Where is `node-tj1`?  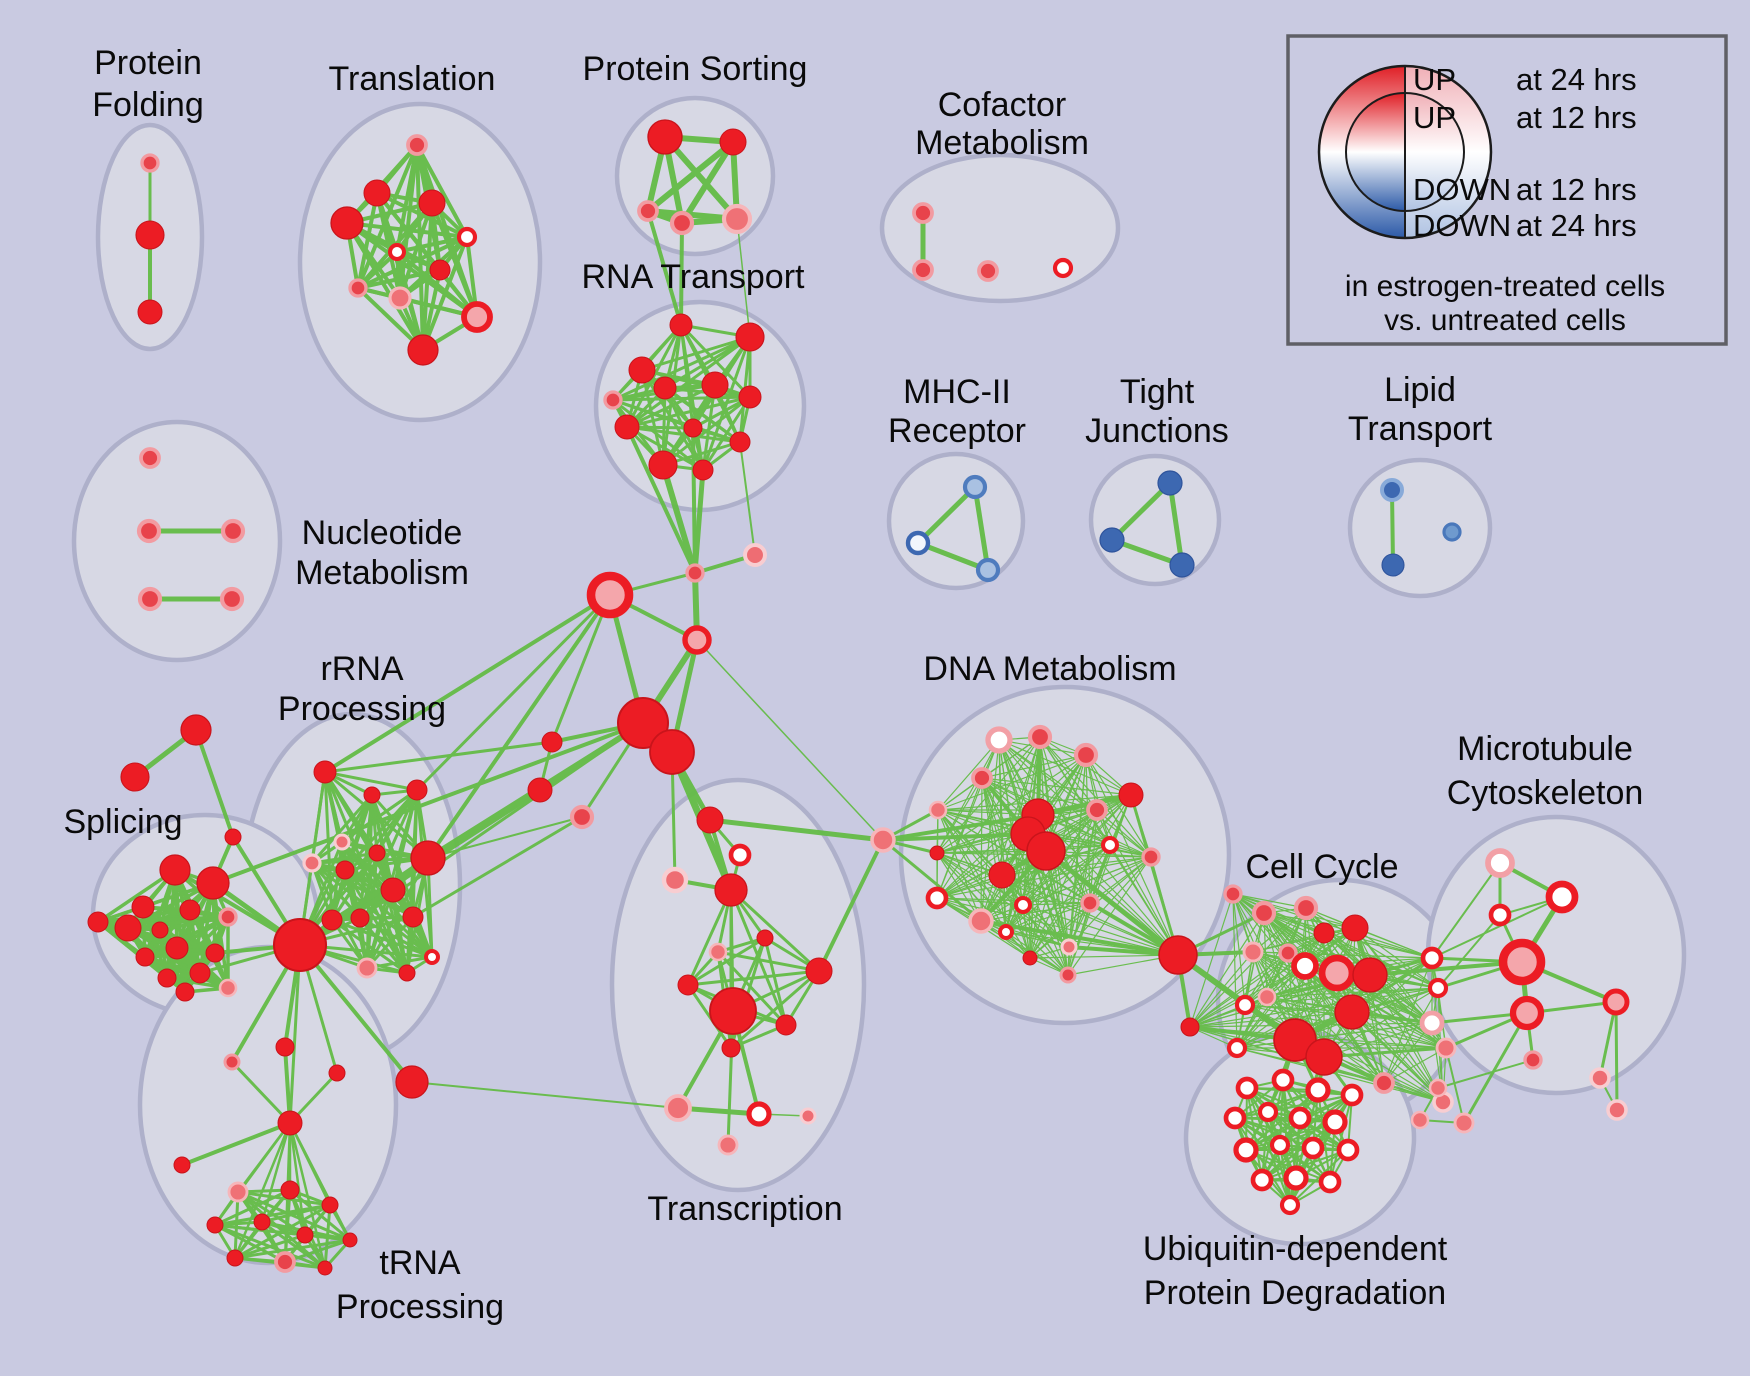 node-tj1 is located at coordinates (1112, 540).